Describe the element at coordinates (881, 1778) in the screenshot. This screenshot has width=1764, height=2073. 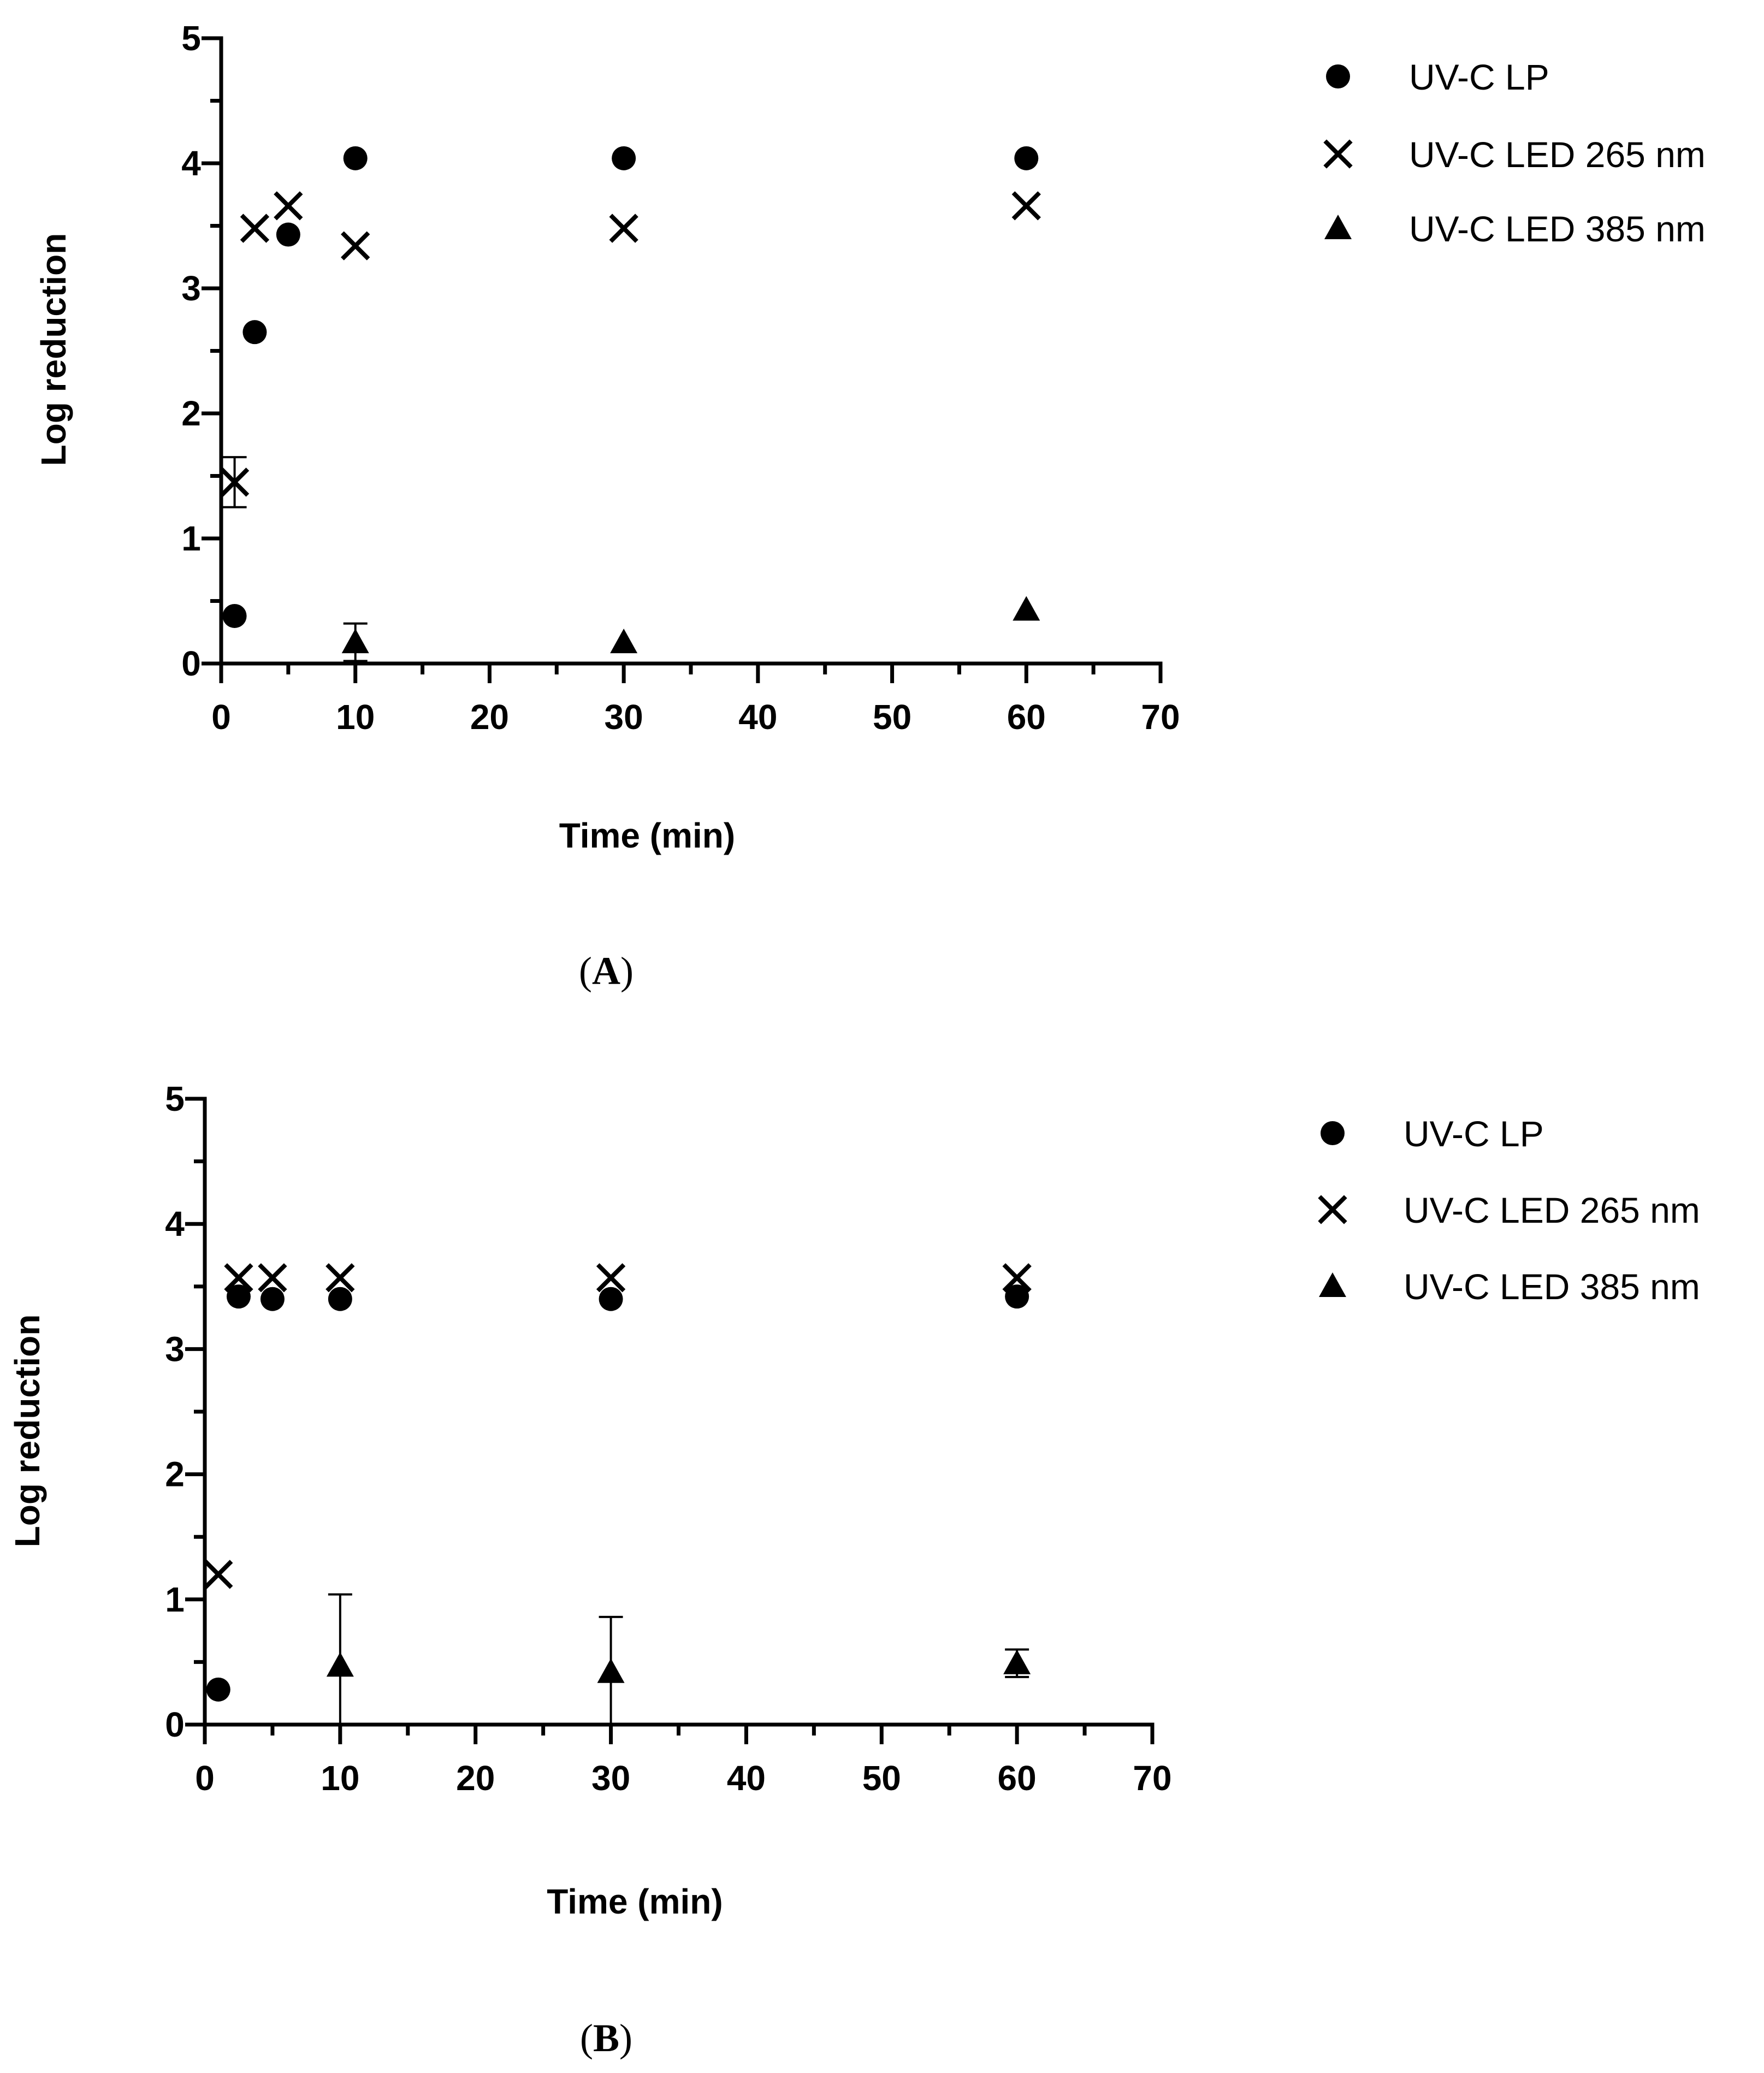
I see `chart-b-x-tick-label-50: 50` at that location.